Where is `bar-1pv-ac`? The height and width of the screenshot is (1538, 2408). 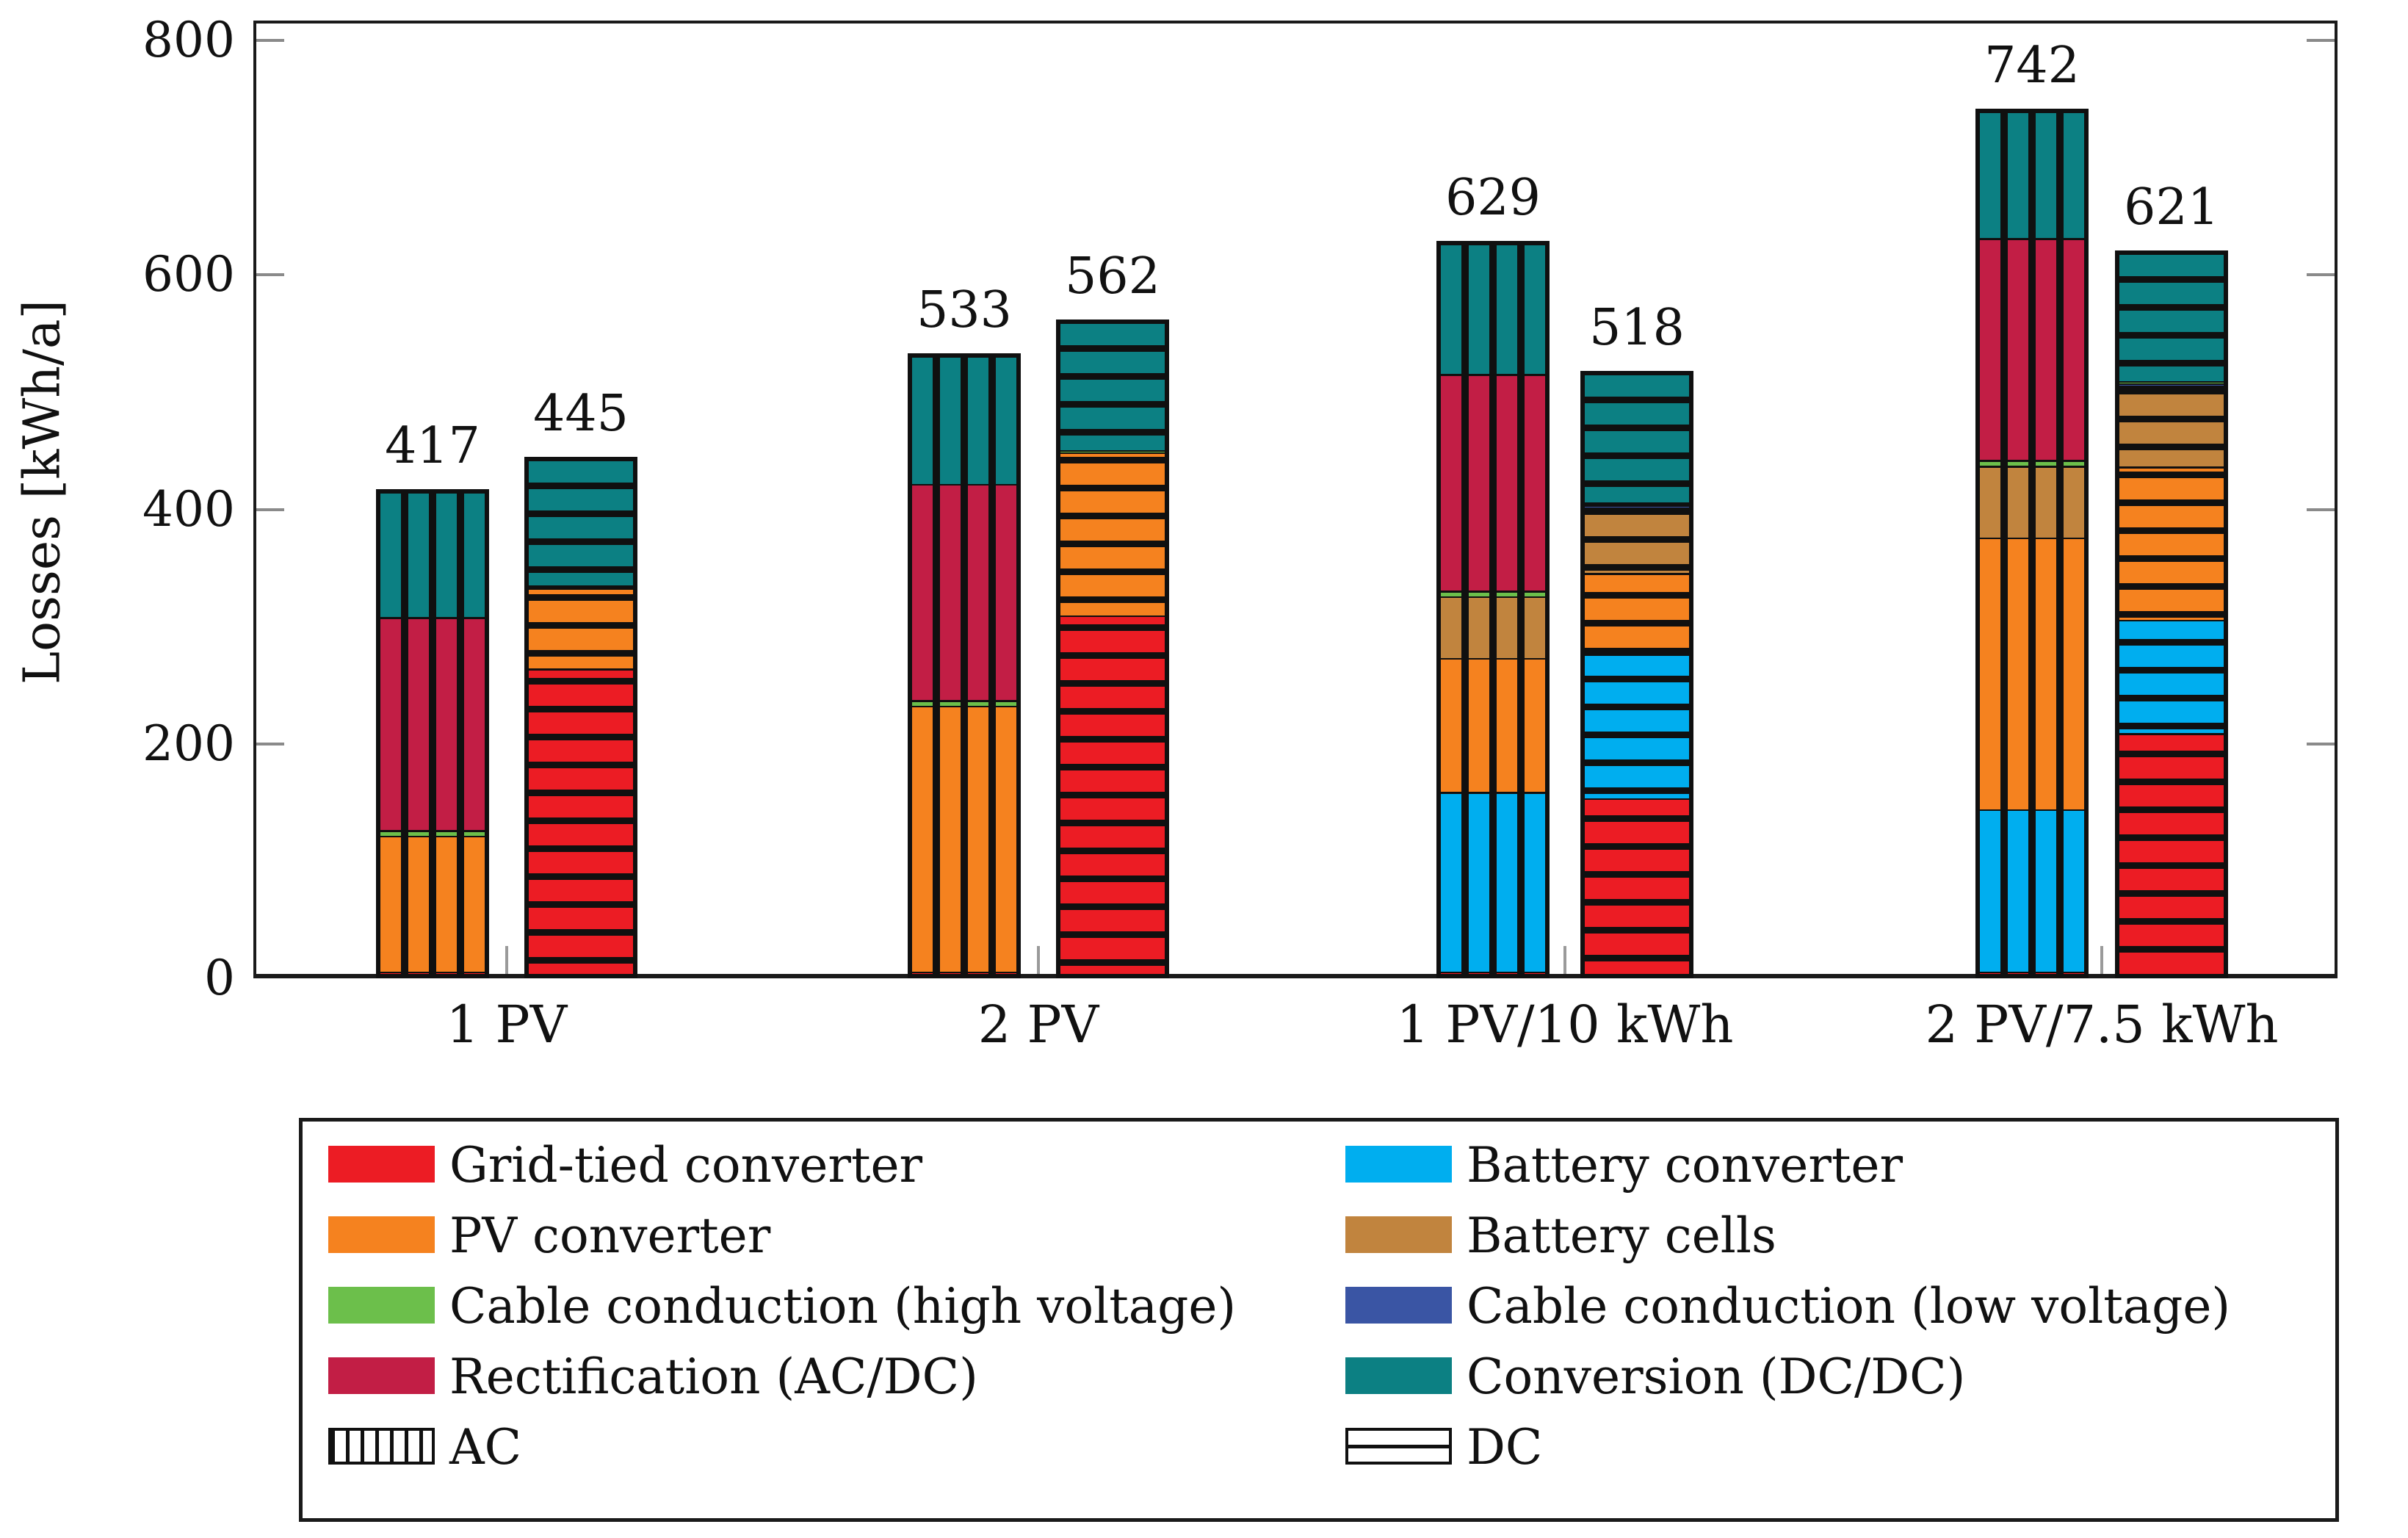
bar-1pv-ac is located at coordinates (432, 733).